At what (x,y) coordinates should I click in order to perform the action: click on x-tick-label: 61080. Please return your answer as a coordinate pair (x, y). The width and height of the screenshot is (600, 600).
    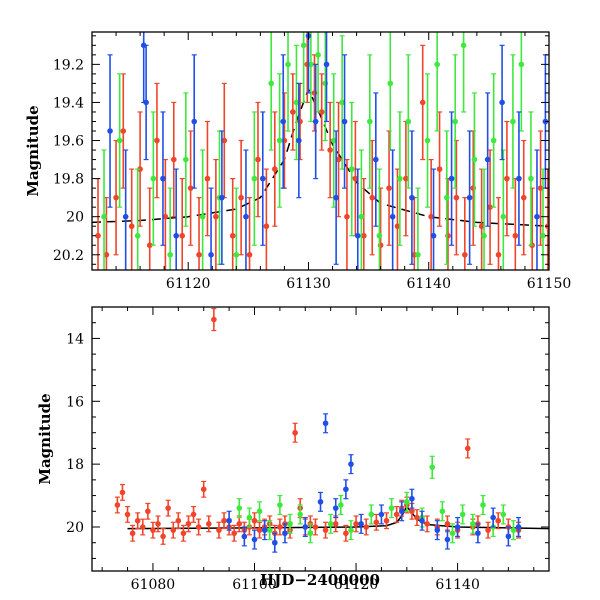
    Looking at the image, I should click on (153, 585).